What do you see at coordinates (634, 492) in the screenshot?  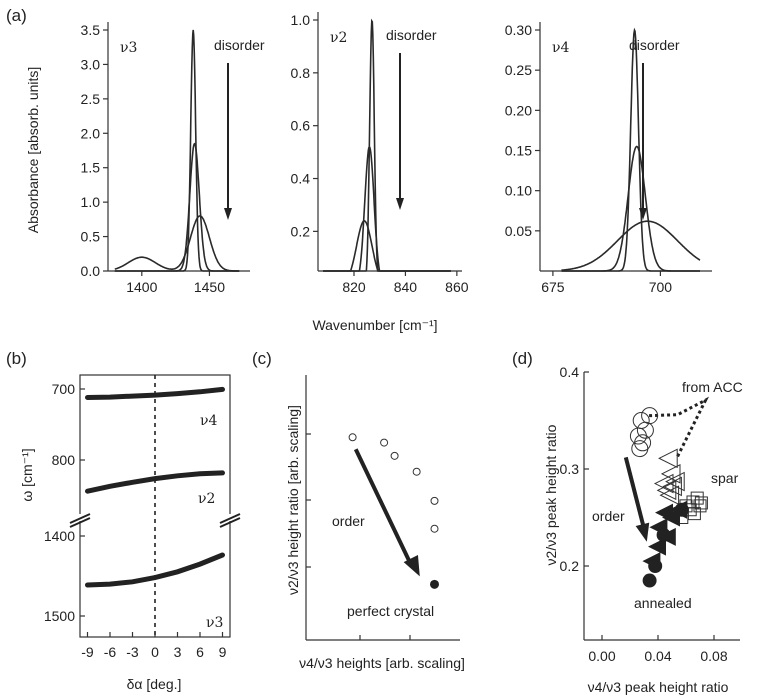 I see `order-arrow` at bounding box center [634, 492].